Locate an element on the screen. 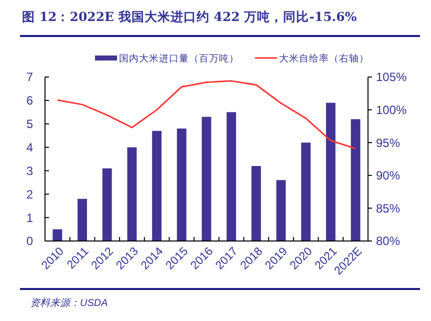 The image size is (431, 321). text: 资料来源：USDA is located at coordinates (69, 303).